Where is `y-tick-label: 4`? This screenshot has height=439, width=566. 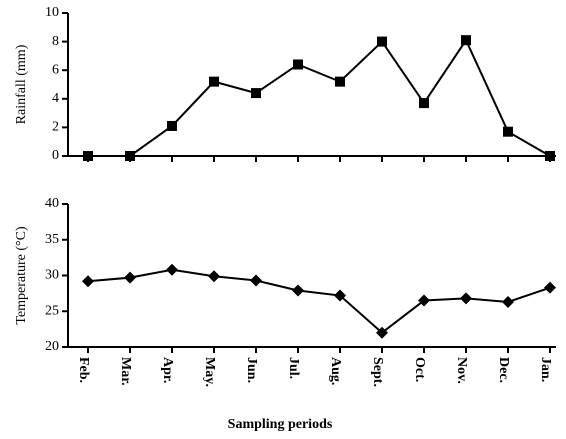 y-tick-label: 4 is located at coordinates (55, 98).